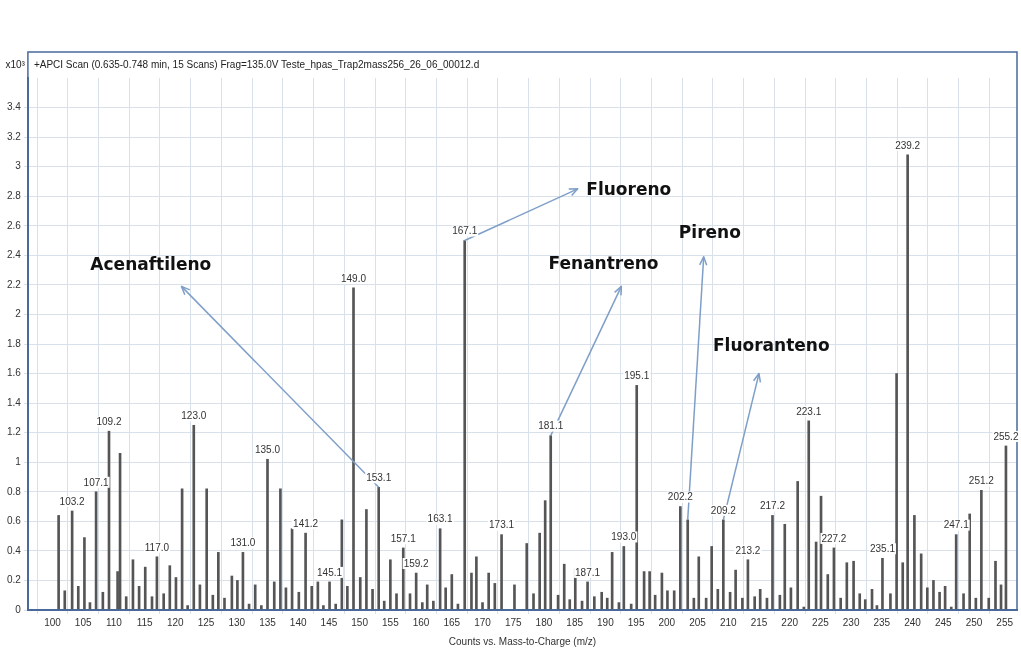  What do you see at coordinates (551, 426) in the screenshot?
I see `annotation: 181.1` at bounding box center [551, 426].